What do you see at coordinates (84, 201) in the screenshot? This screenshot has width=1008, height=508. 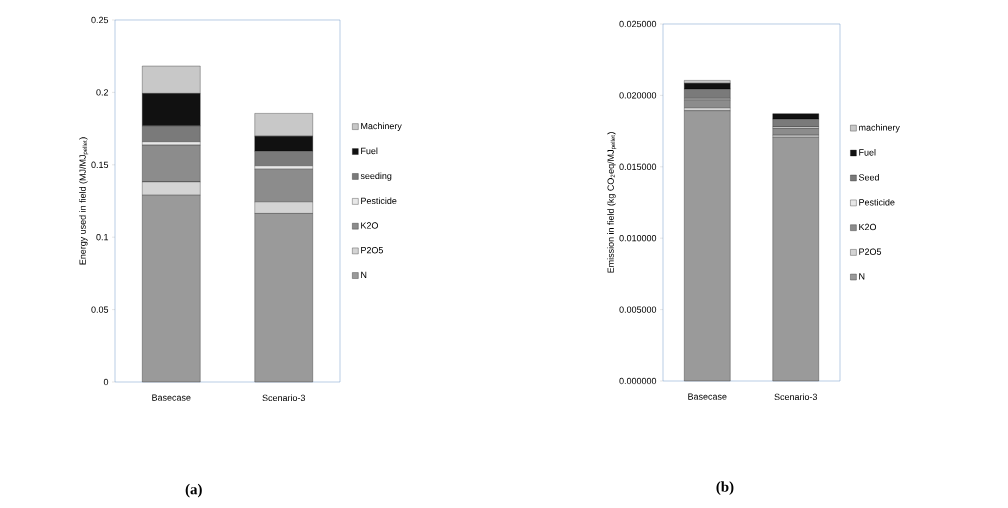 I see `y-axis-title: Energy used in field (MJ/MJ$_{pellet}$)` at bounding box center [84, 201].